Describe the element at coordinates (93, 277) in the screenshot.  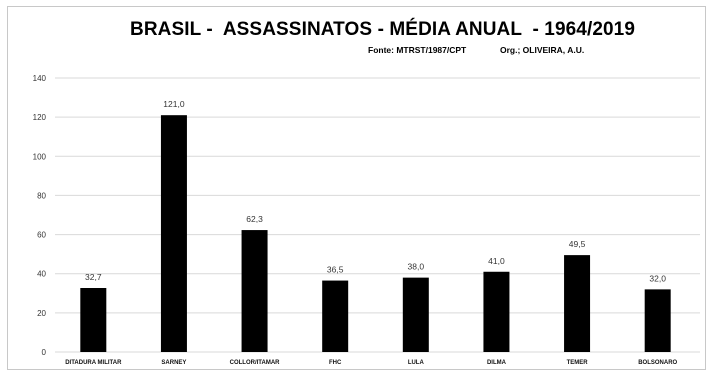
I see `data-label: 32,7` at that location.